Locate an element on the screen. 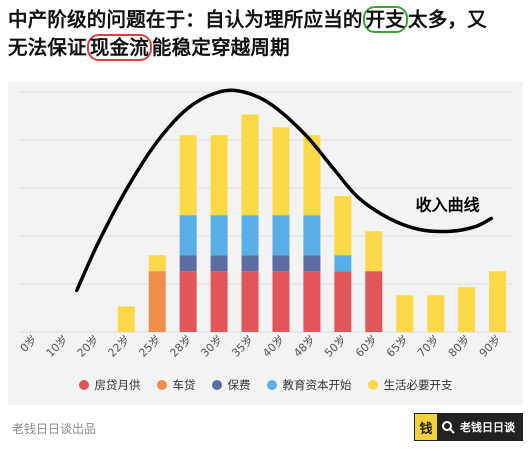  legend-item: 教育资本开始 is located at coordinates (309, 385).